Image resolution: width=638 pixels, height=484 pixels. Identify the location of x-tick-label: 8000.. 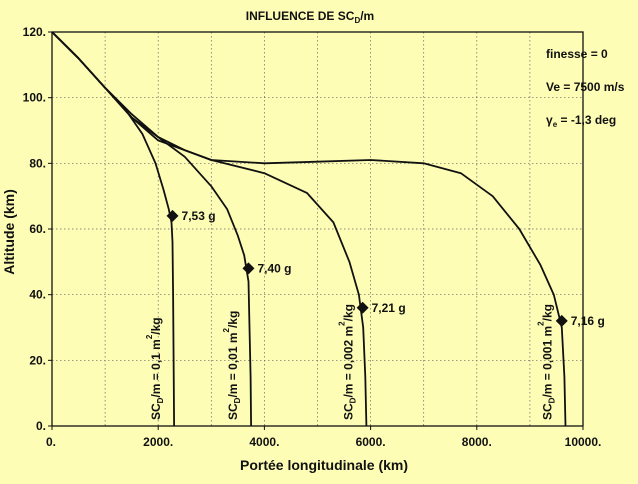
(477, 442).